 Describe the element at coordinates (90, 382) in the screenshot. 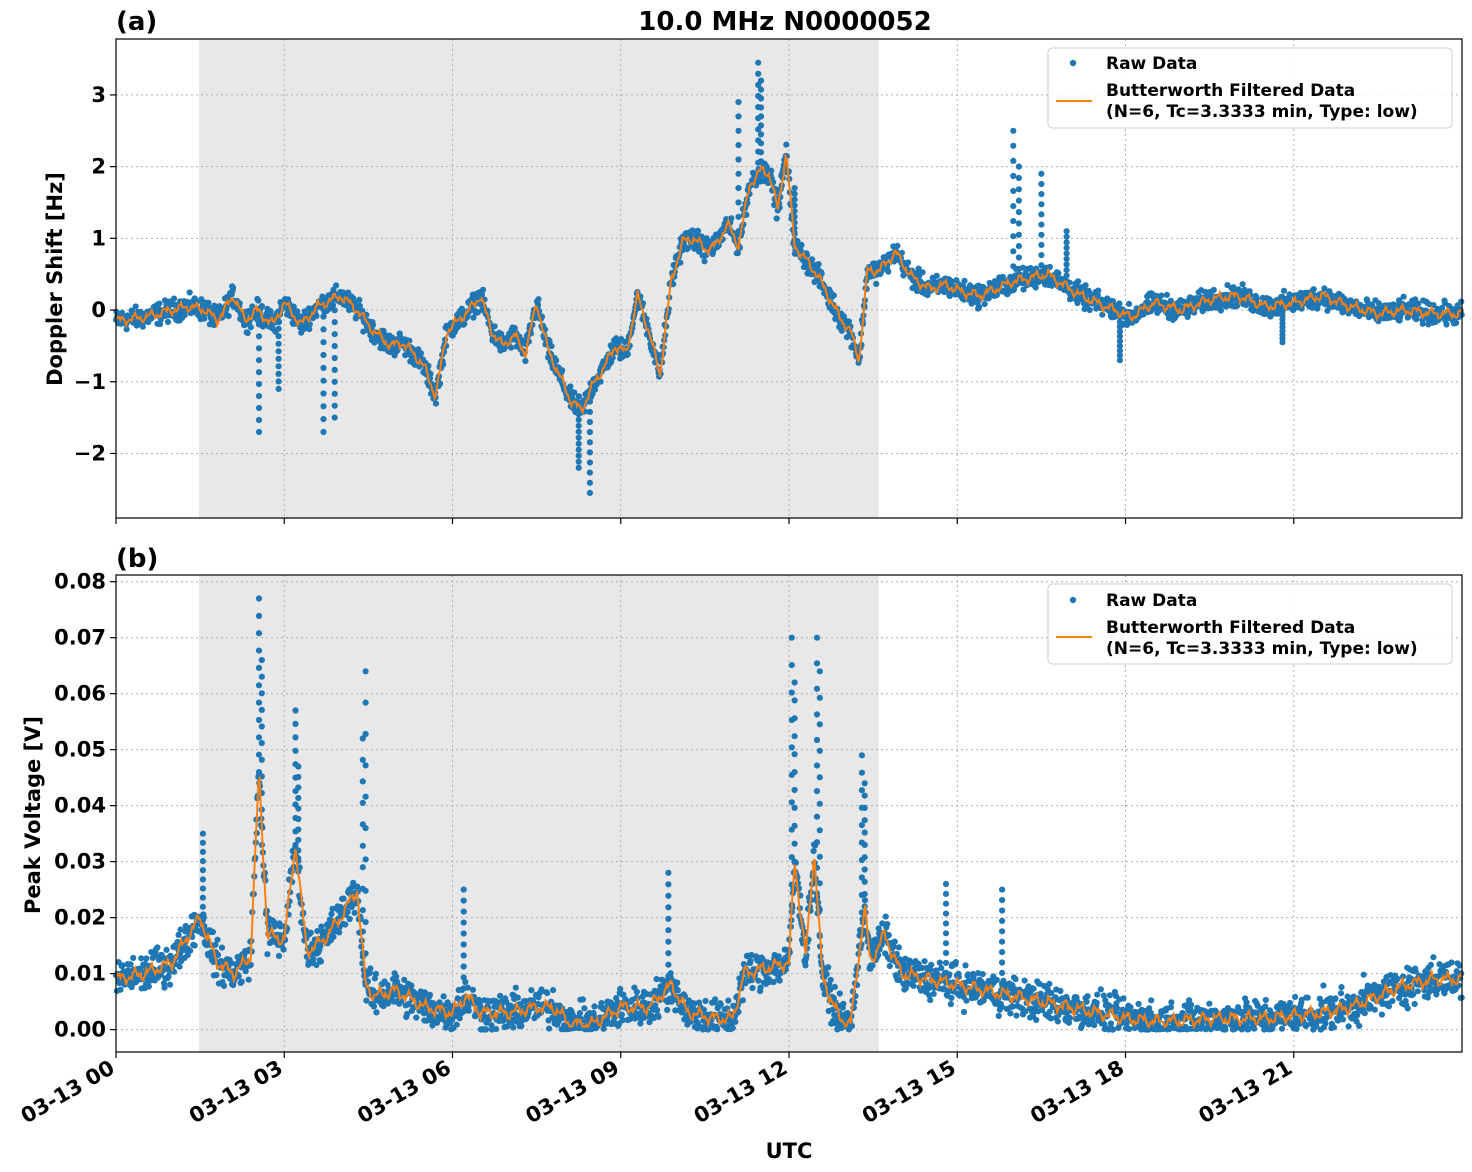

I see `y-tick-label-a: −1` at that location.